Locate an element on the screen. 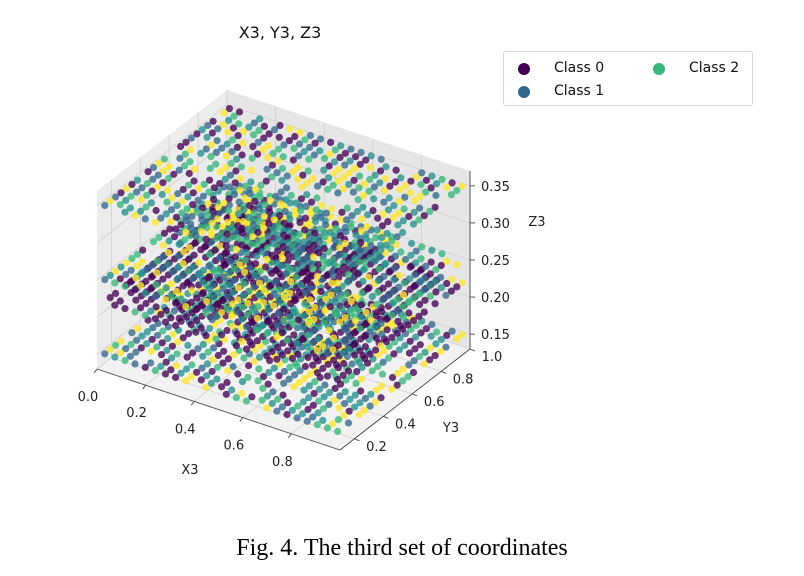 The image size is (804, 576). y-tick-label: 0.6 is located at coordinates (434, 402).